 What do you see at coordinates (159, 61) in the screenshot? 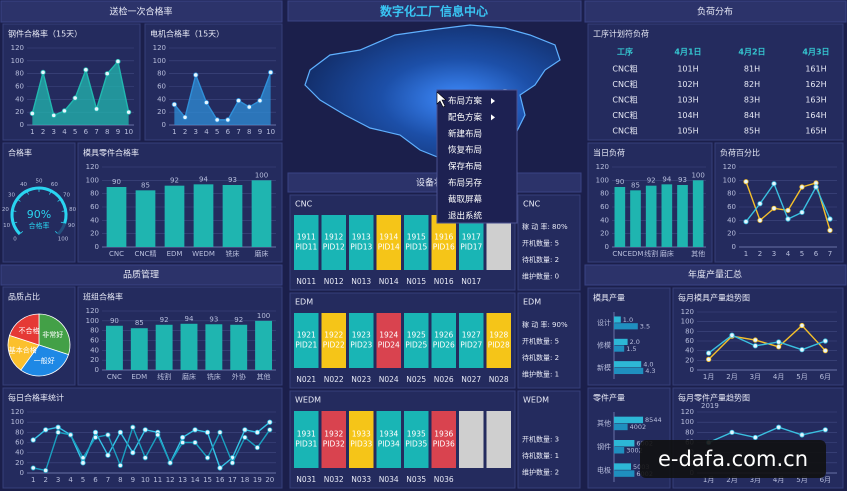
I see `y-tick-label: 100` at bounding box center [159, 61].